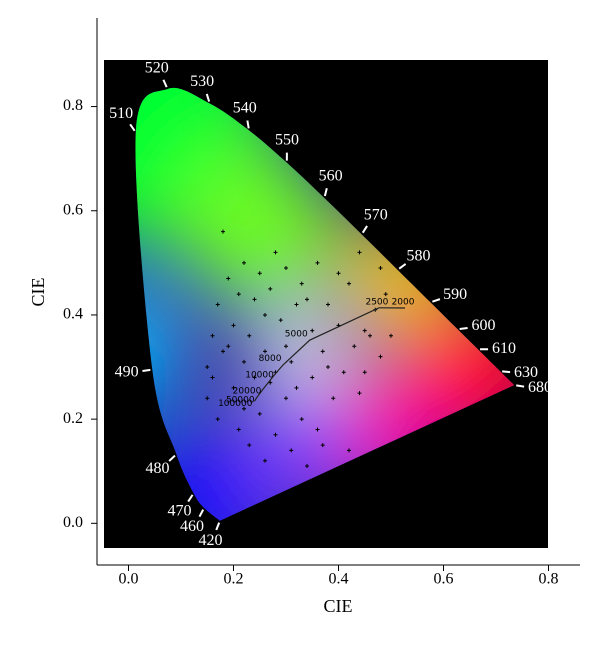 The height and width of the screenshot is (650, 600). What do you see at coordinates (540, 387) in the screenshot?
I see `wavelength-label: 680` at bounding box center [540, 387].